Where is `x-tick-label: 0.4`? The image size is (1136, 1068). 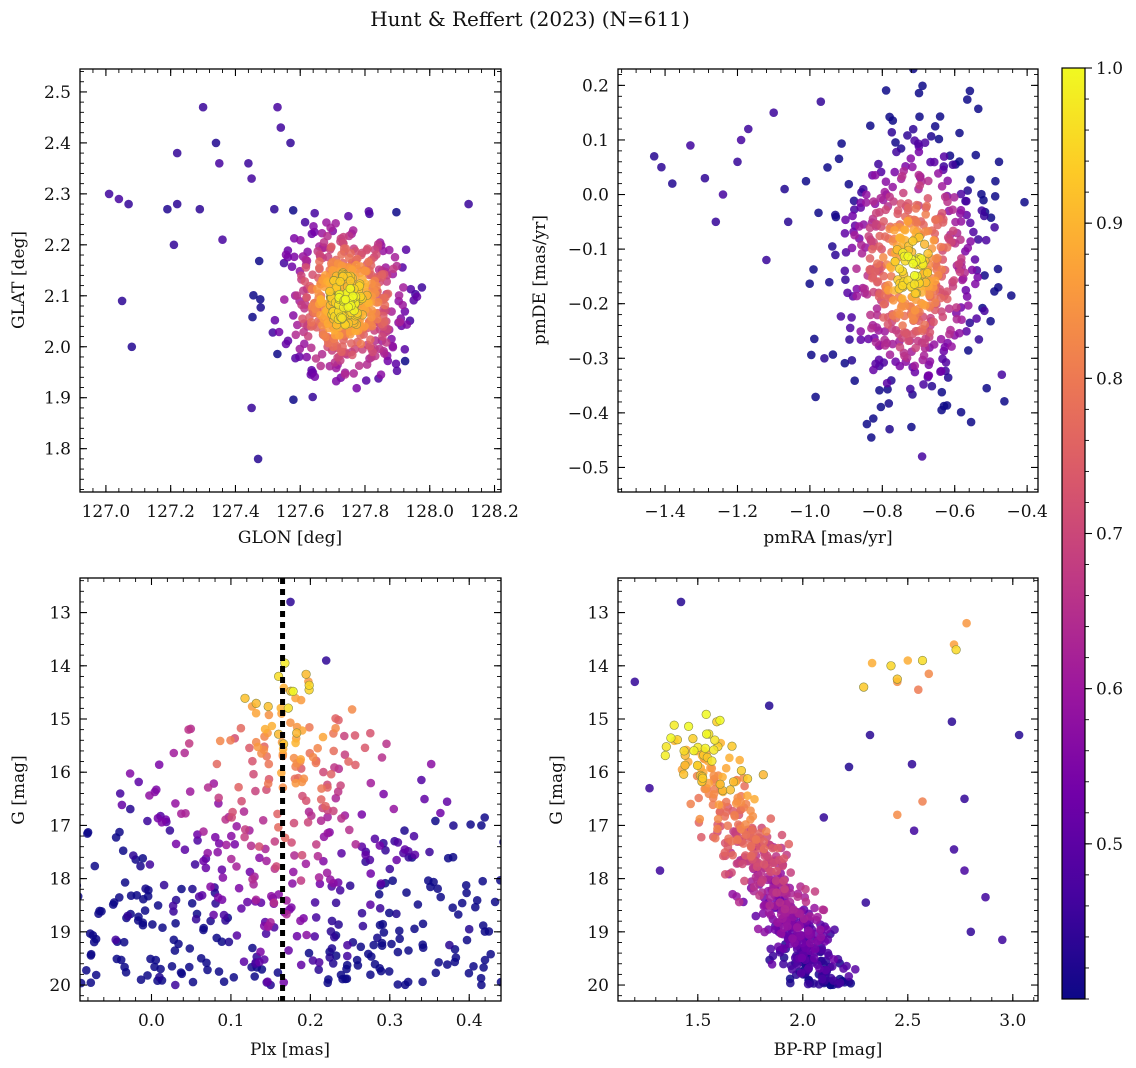 x-tick-label: 0.4 is located at coordinates (469, 1021).